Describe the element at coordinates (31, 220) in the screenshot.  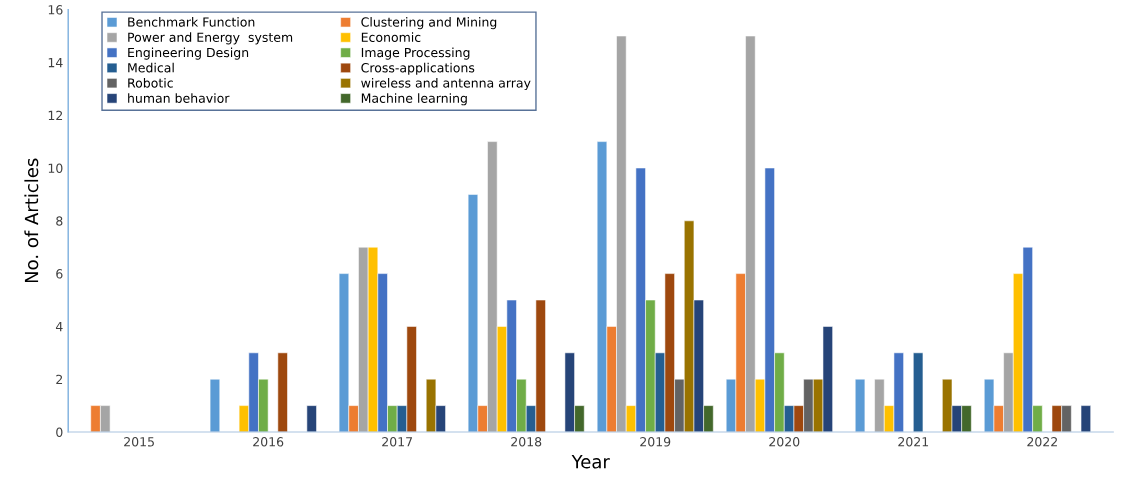
I see `y-axis-title: No. of Articles` at that location.